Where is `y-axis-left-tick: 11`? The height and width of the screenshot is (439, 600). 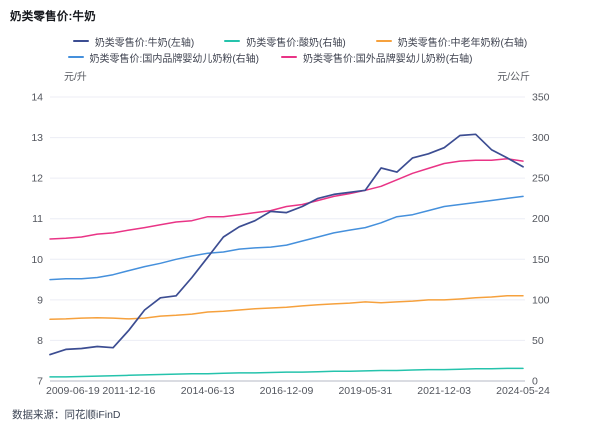 y-axis-left-tick: 11 is located at coordinates (37, 219).